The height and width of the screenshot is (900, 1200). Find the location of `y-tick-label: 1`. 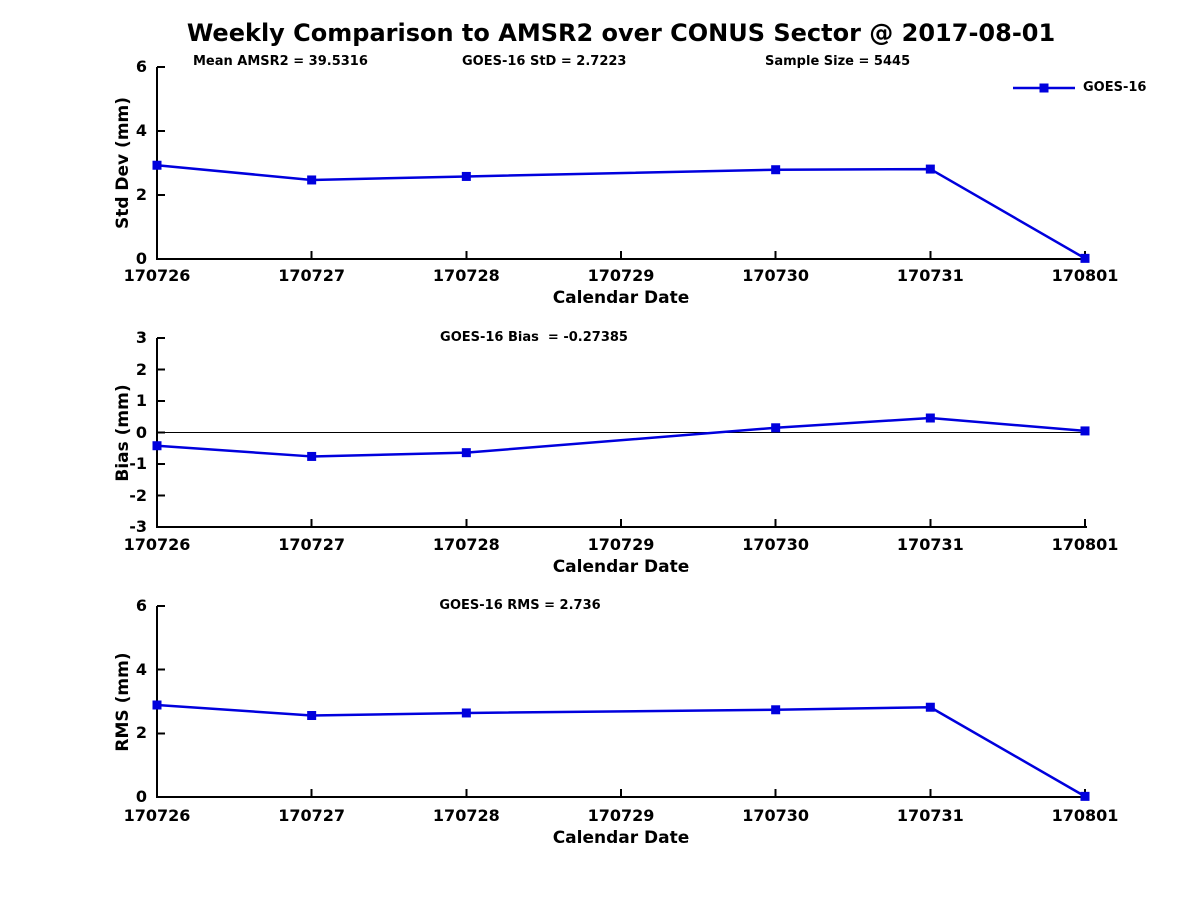

y-tick-label: 1 is located at coordinates (141, 400).